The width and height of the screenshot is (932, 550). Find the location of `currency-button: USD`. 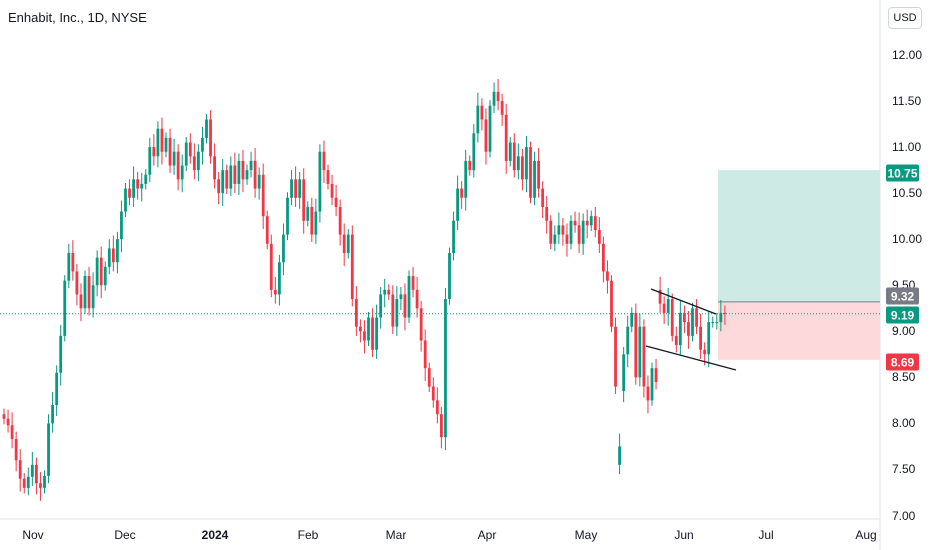

currency-button: USD is located at coordinates (905, 18).